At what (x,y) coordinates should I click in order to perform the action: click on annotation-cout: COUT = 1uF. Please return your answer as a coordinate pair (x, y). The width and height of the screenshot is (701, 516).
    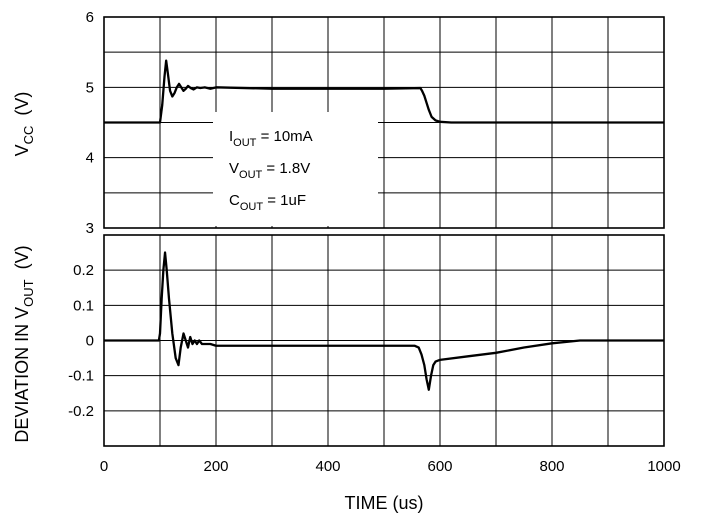
    Looking at the image, I should click on (267, 202).